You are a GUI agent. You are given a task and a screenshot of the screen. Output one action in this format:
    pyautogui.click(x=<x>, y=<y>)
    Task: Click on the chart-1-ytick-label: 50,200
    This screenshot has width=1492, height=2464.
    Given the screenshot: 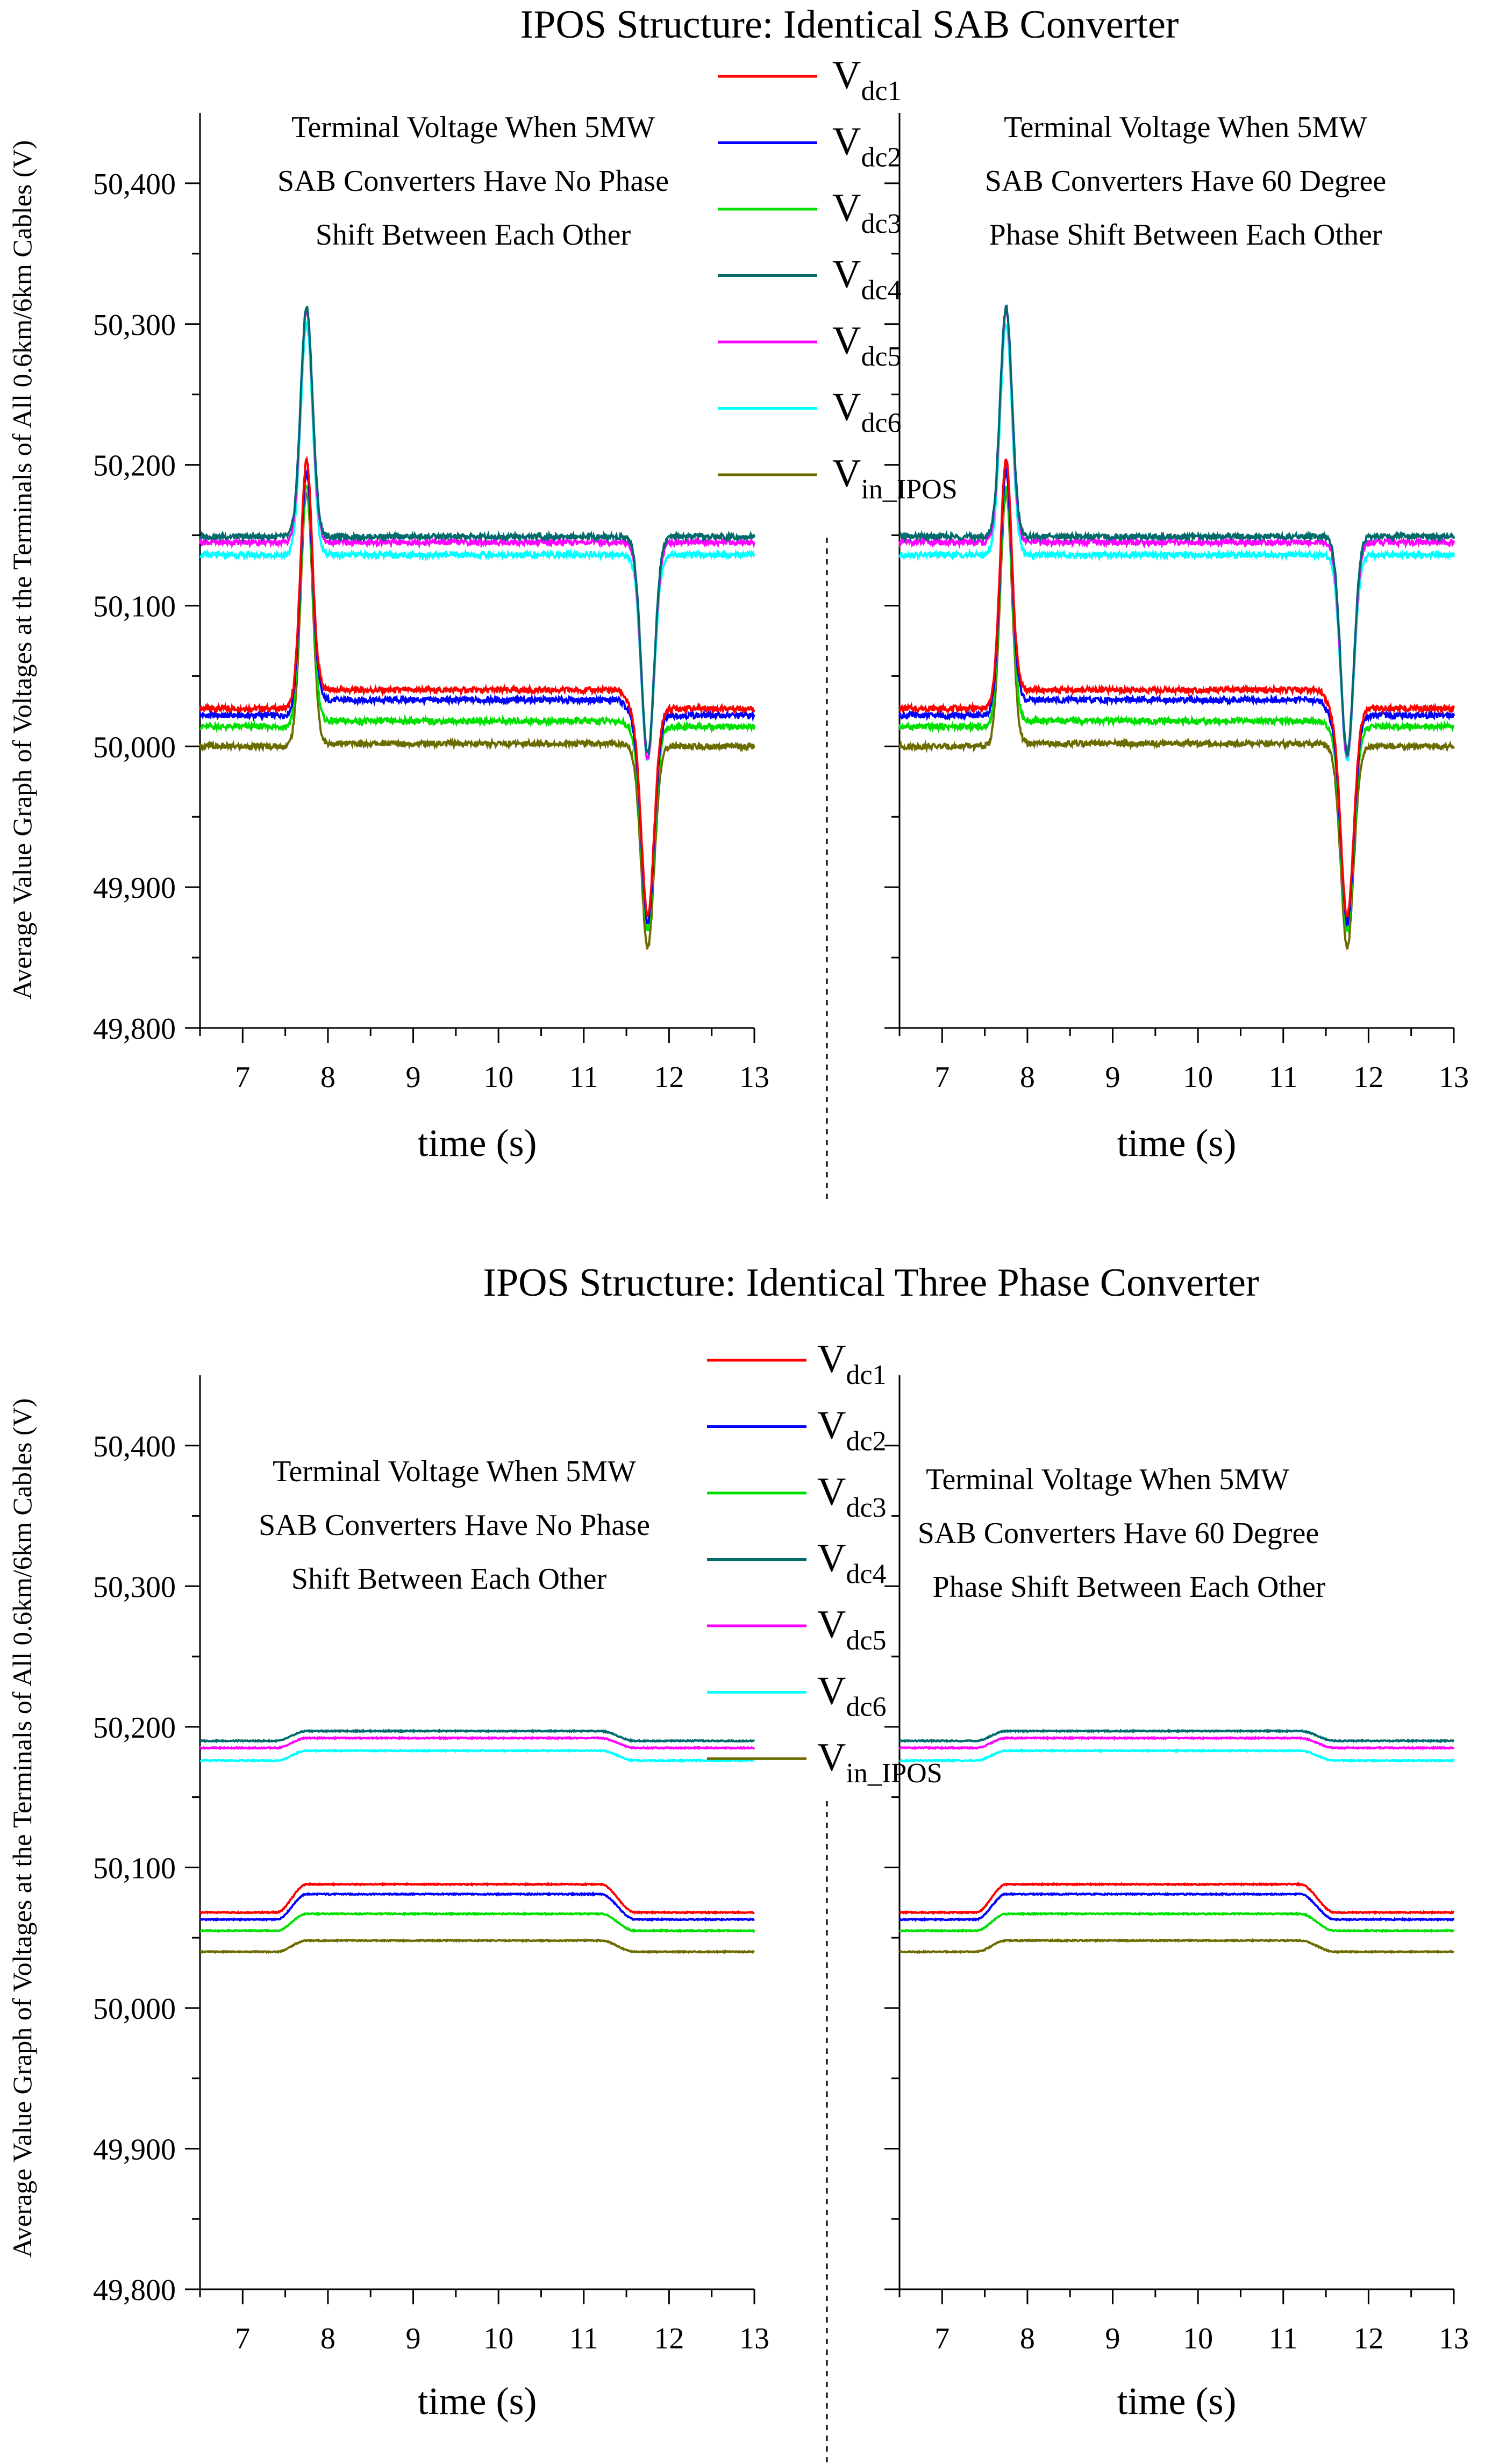 What is the action you would take?
    pyautogui.click(x=134, y=1728)
    